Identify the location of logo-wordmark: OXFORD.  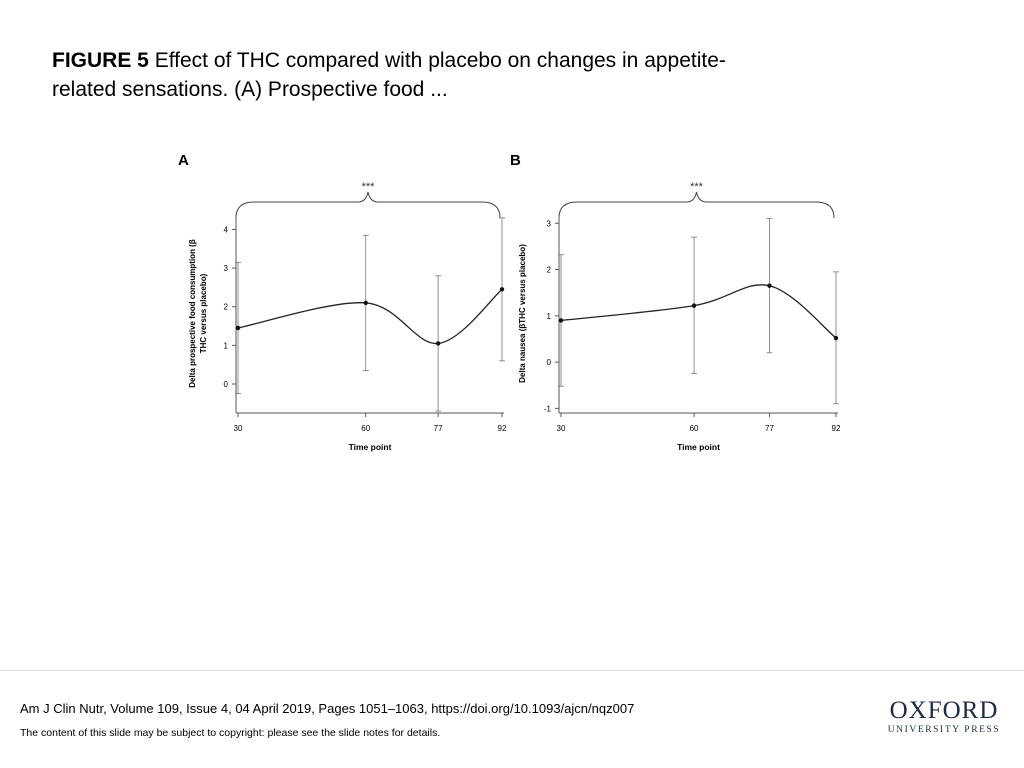
(944, 710).